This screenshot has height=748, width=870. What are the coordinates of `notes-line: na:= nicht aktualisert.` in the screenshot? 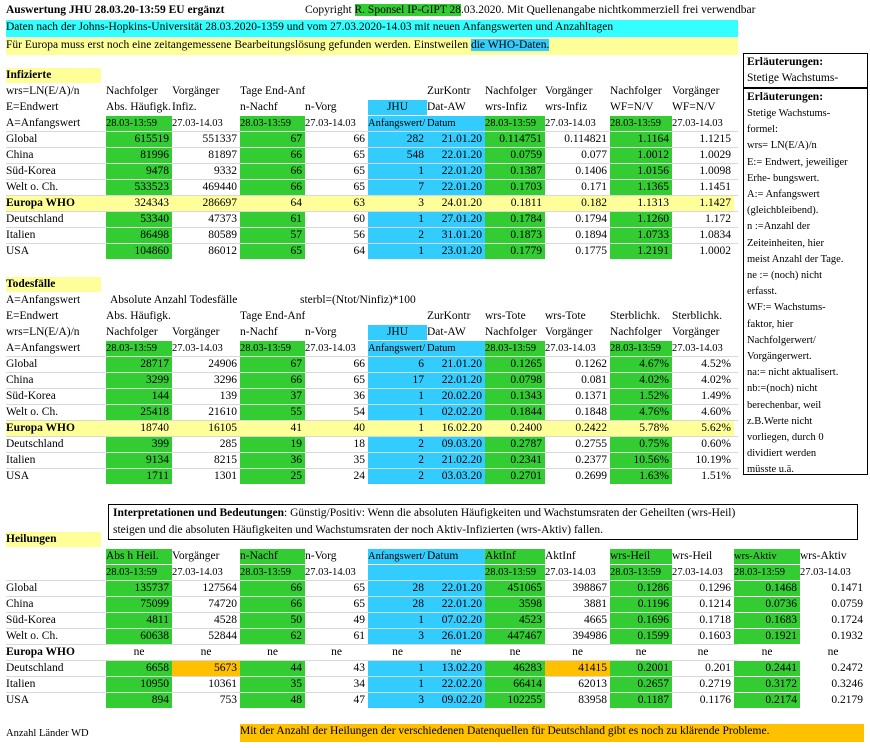 It's located at (793, 373).